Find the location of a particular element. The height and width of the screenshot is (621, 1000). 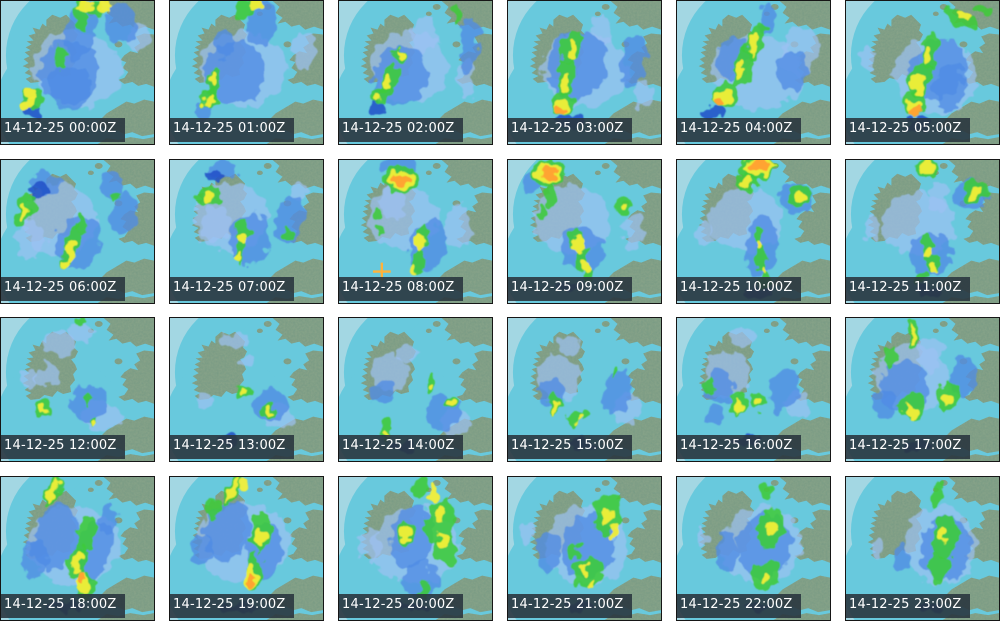

frame-timestamp-label: 14-12-25 22:00Z is located at coordinates (739, 605).